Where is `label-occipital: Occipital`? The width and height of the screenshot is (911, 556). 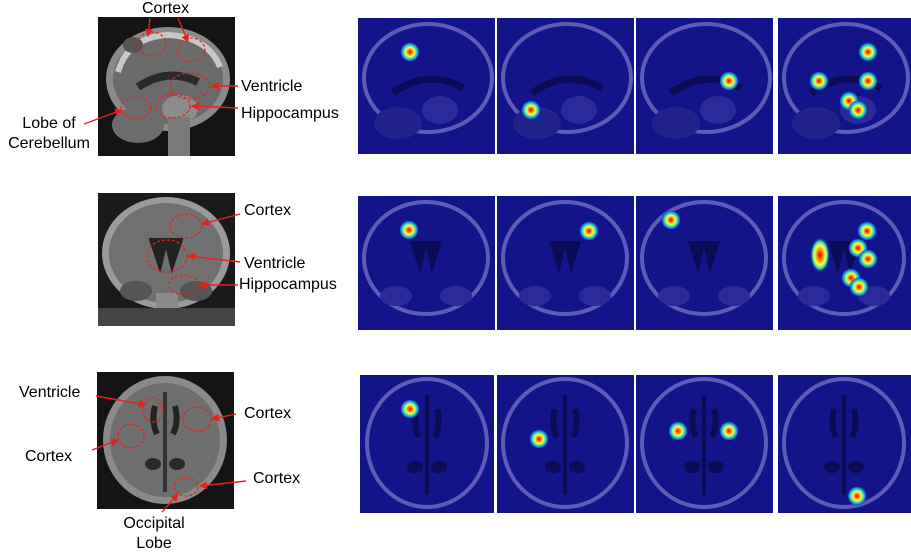 label-occipital: Occipital is located at coordinates (154, 523).